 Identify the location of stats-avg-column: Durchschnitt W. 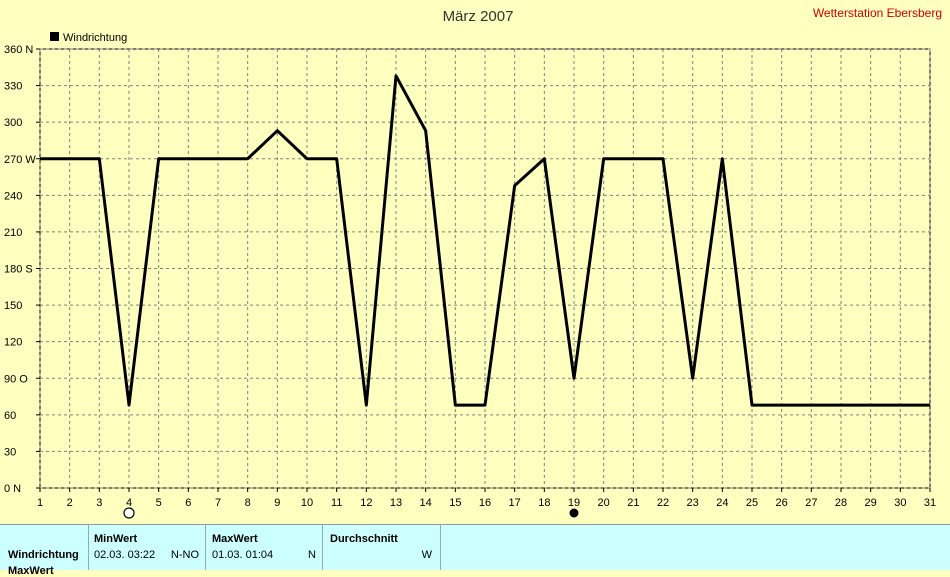
(382, 547).